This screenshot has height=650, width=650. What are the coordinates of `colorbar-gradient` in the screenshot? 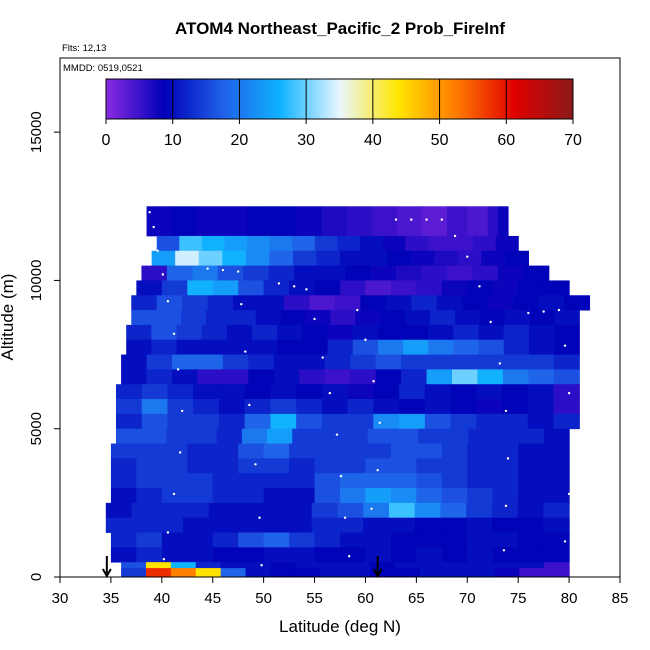 It's located at (339, 99).